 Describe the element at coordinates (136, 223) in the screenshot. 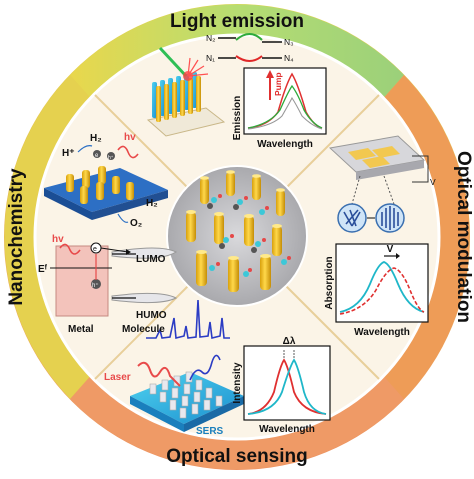

I see `o2-label: O₂` at that location.